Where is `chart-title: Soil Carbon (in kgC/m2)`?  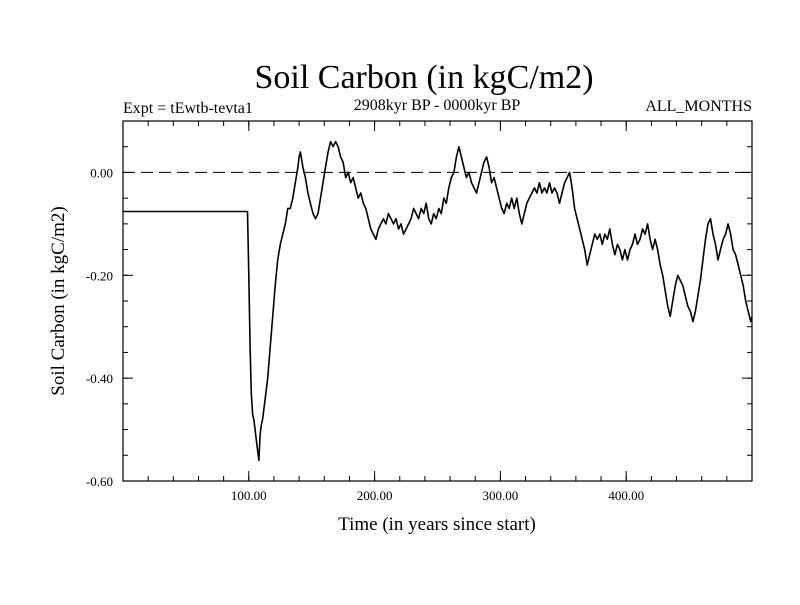 chart-title: Soil Carbon (in kgC/m2) is located at coordinates (423, 77).